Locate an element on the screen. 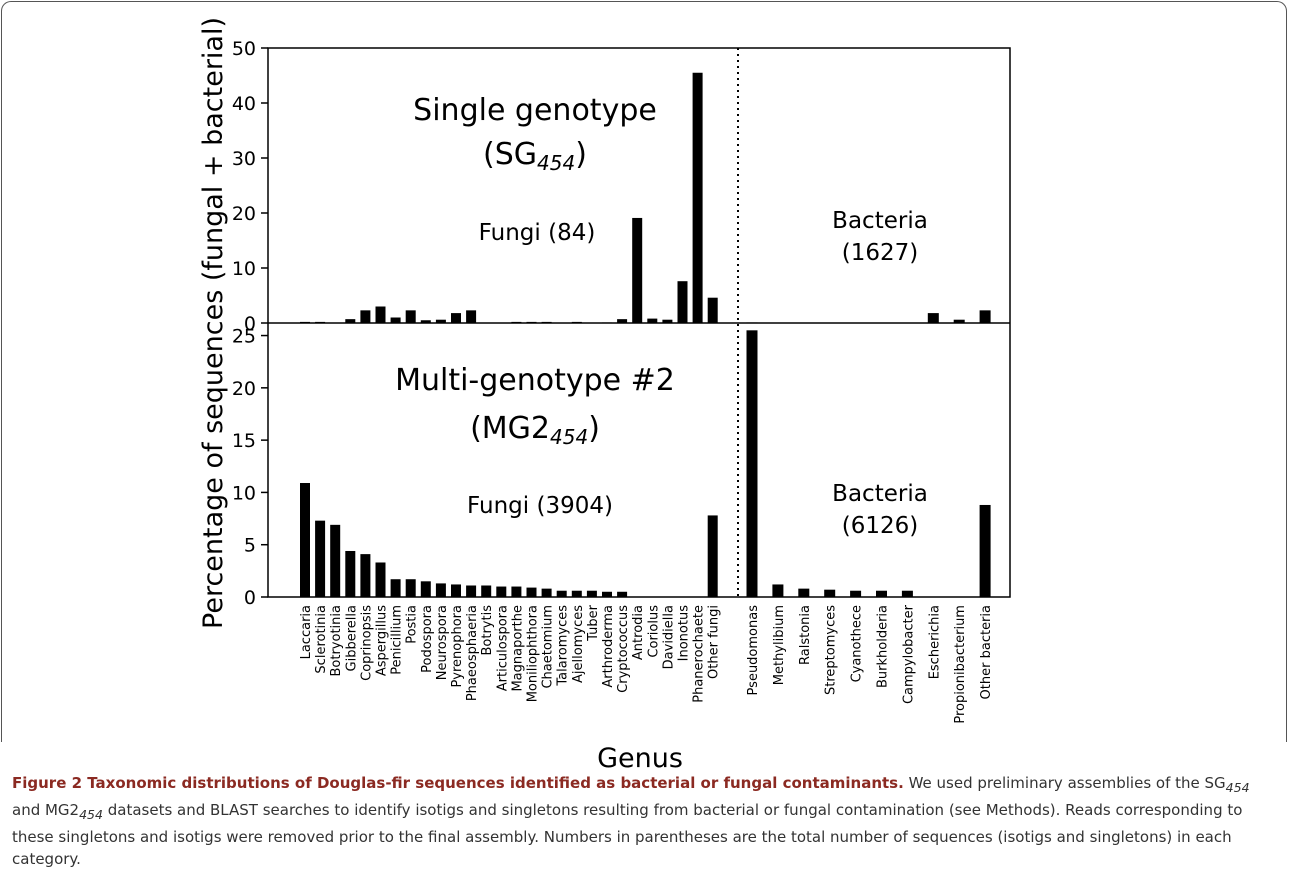 The width and height of the screenshot is (1290, 895). x-tick-label: Laccaria is located at coordinates (306, 632).